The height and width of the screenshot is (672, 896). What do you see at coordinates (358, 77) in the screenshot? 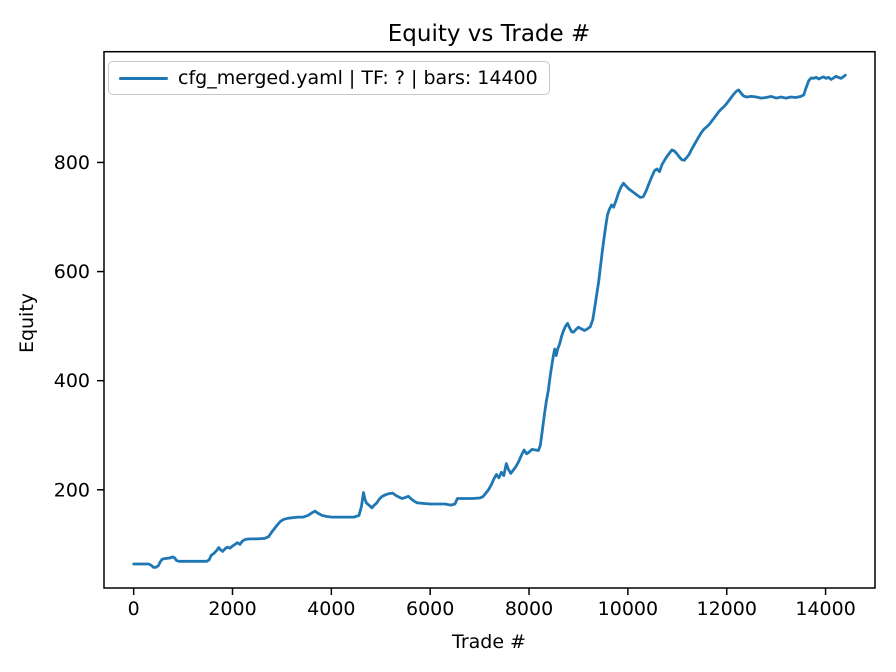
I see `legend-entry-label: cfg_merged.yaml | TF: ? | bars: 14400` at bounding box center [358, 77].